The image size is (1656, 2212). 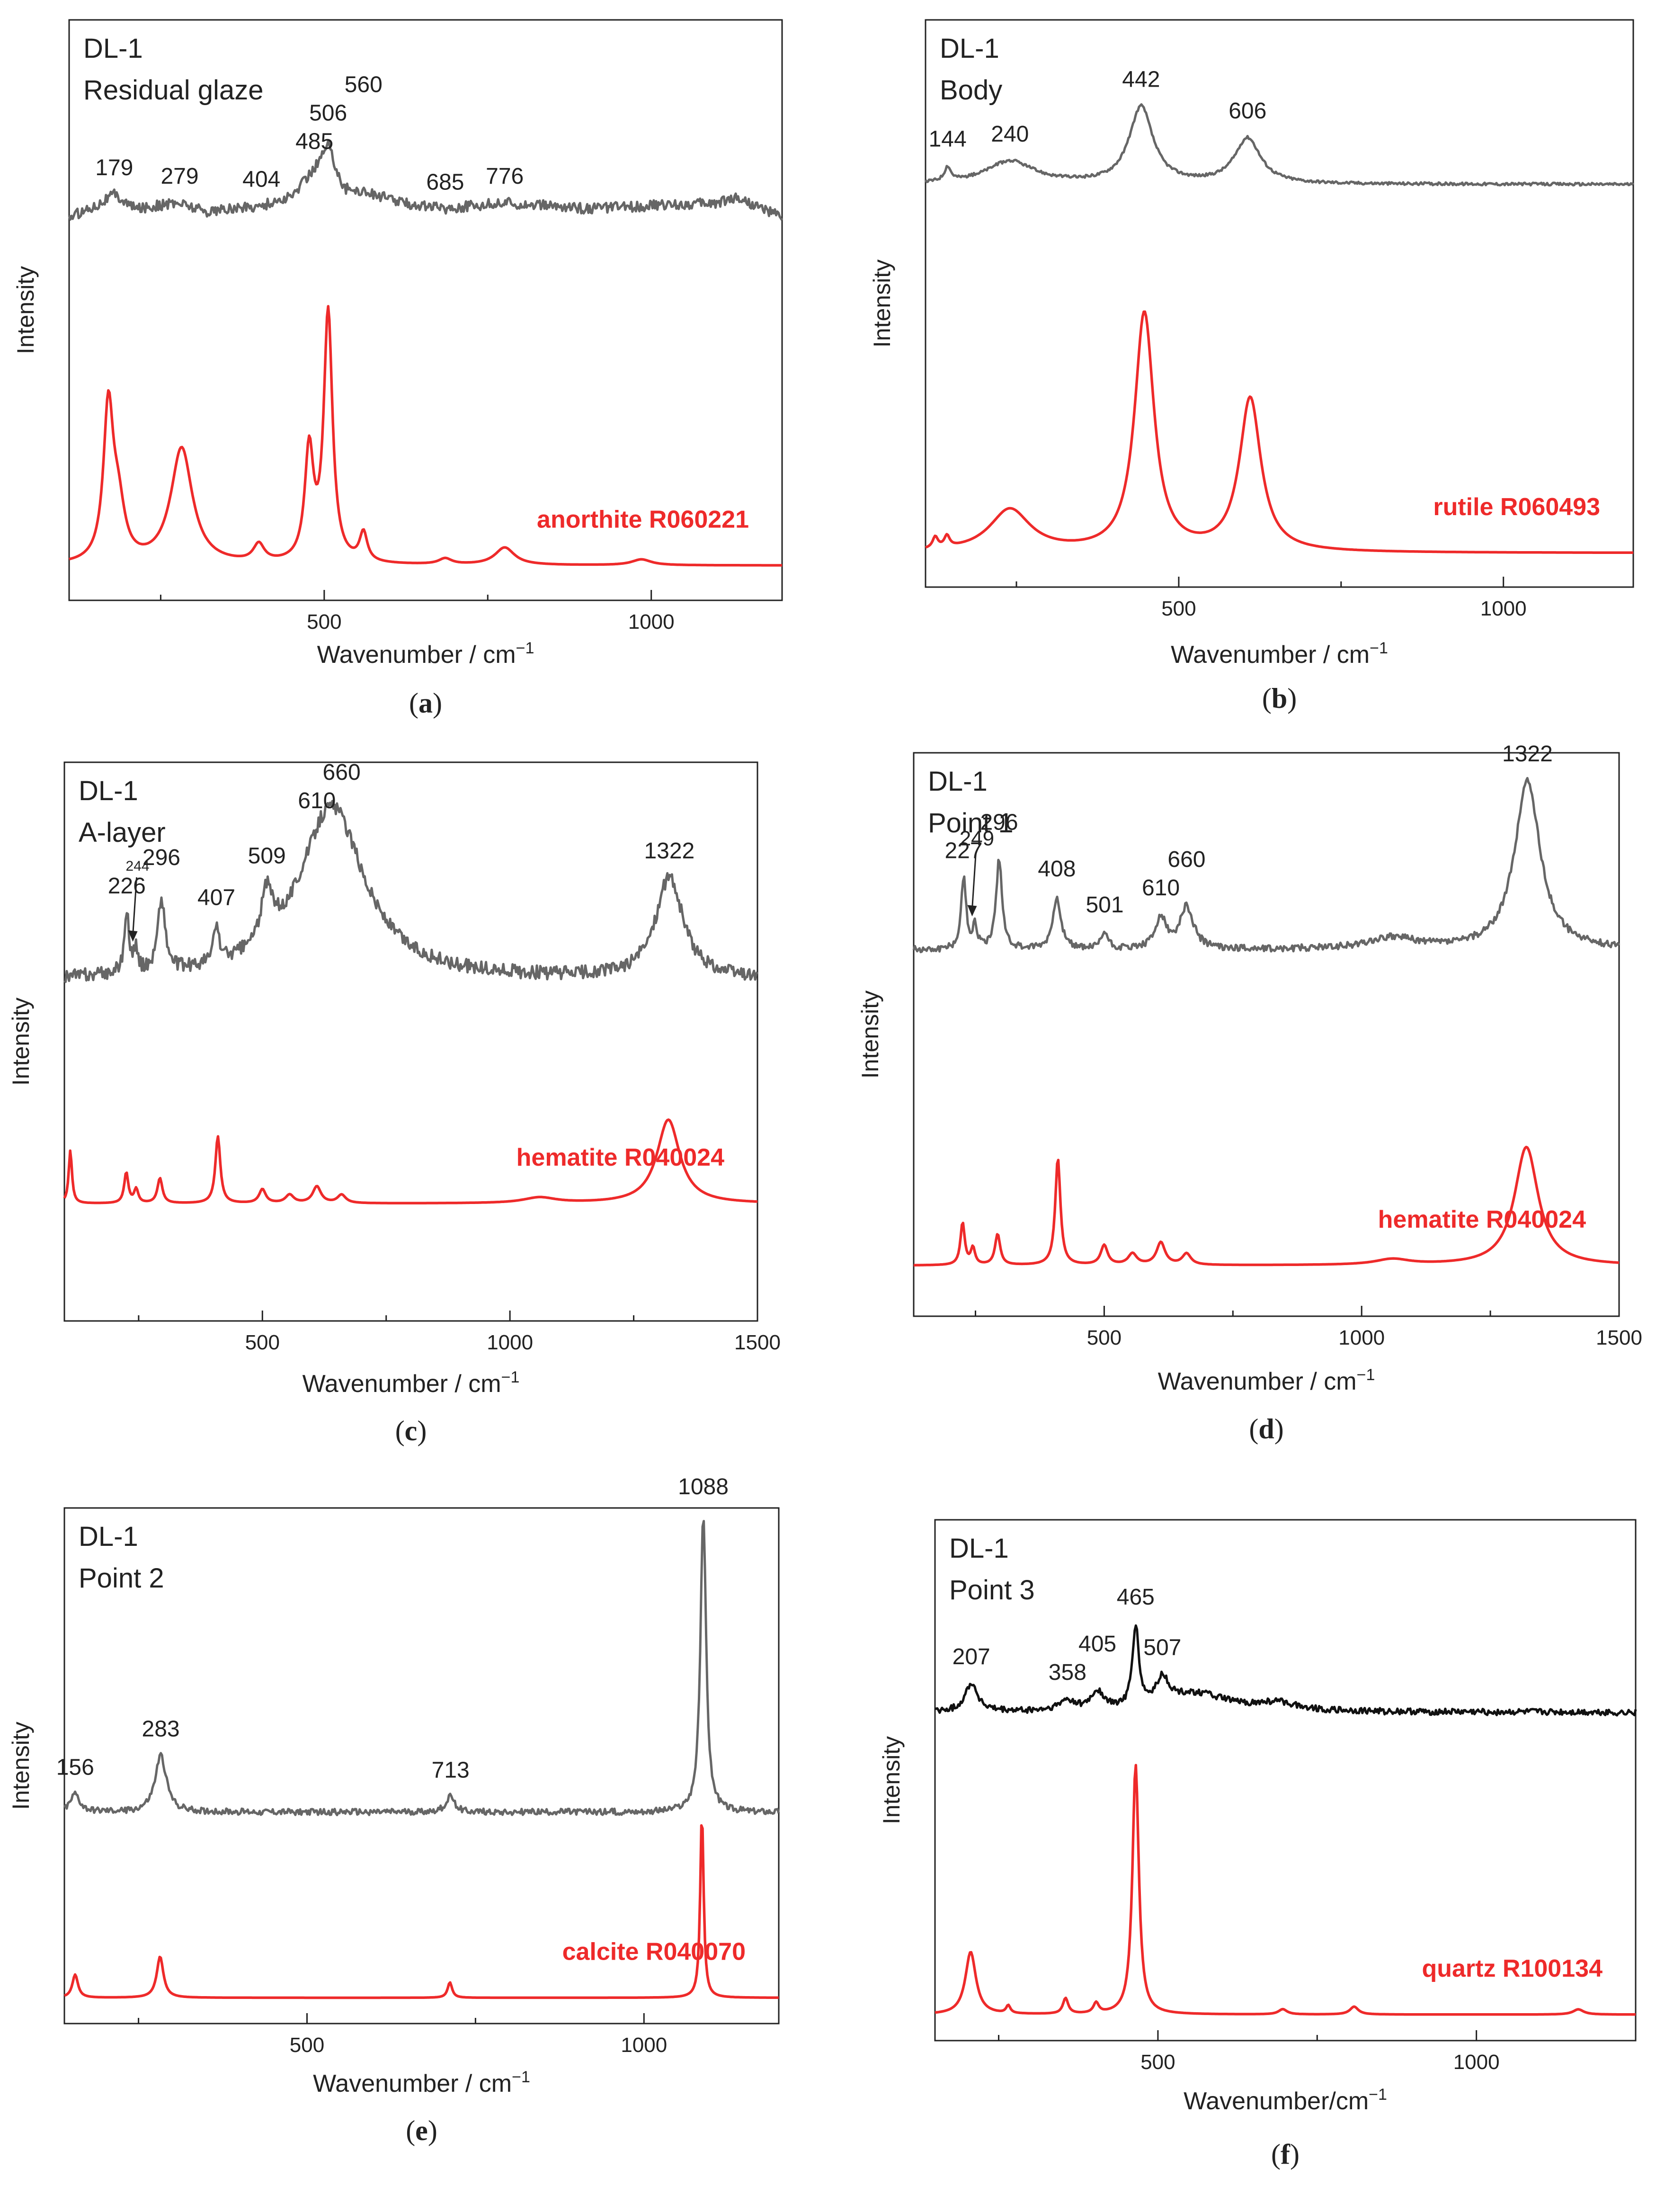 What do you see at coordinates (1247, 111) in the screenshot?
I see `peak-label: 606` at bounding box center [1247, 111].